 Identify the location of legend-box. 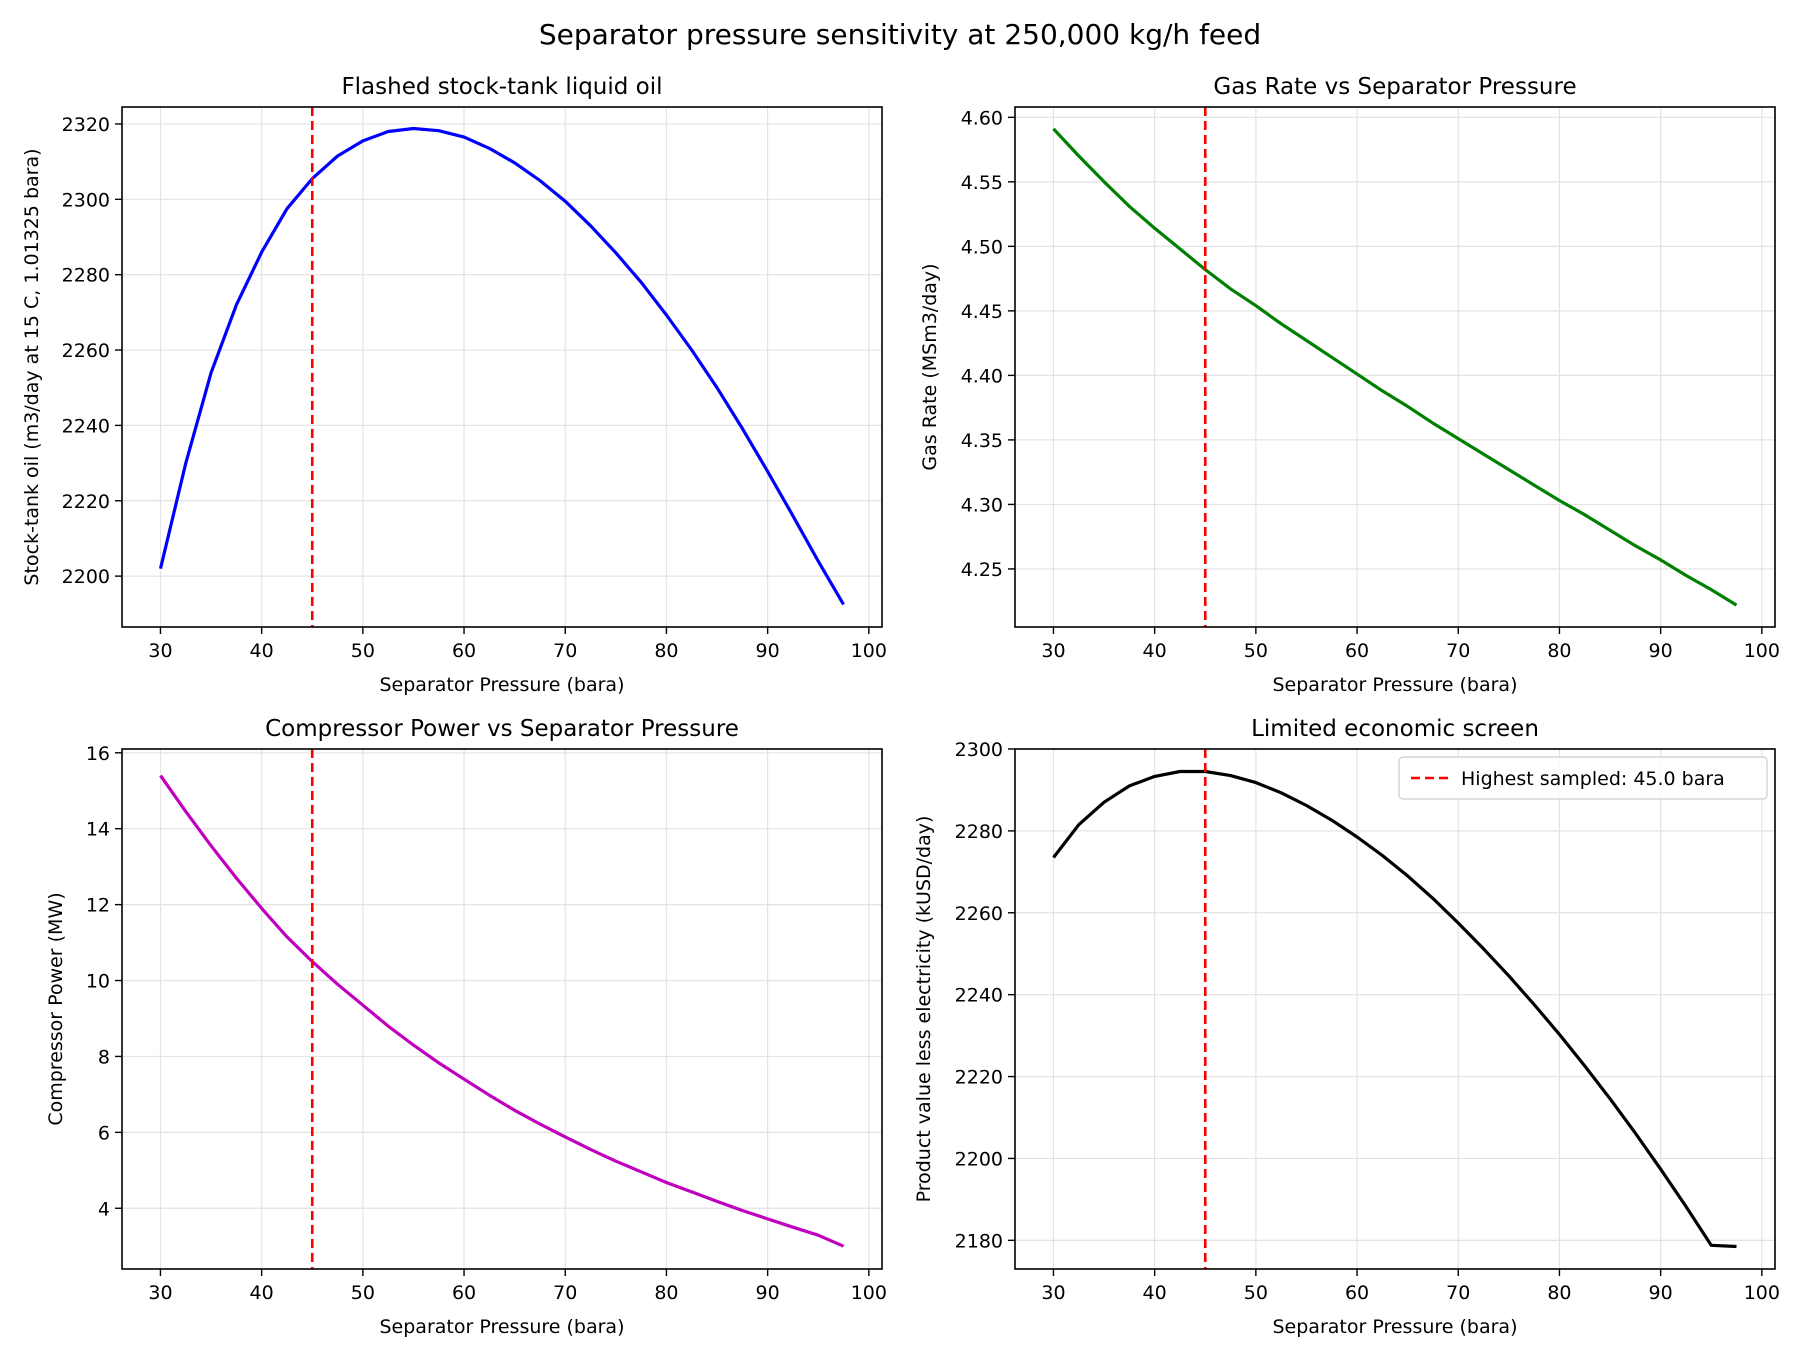
(1583, 778).